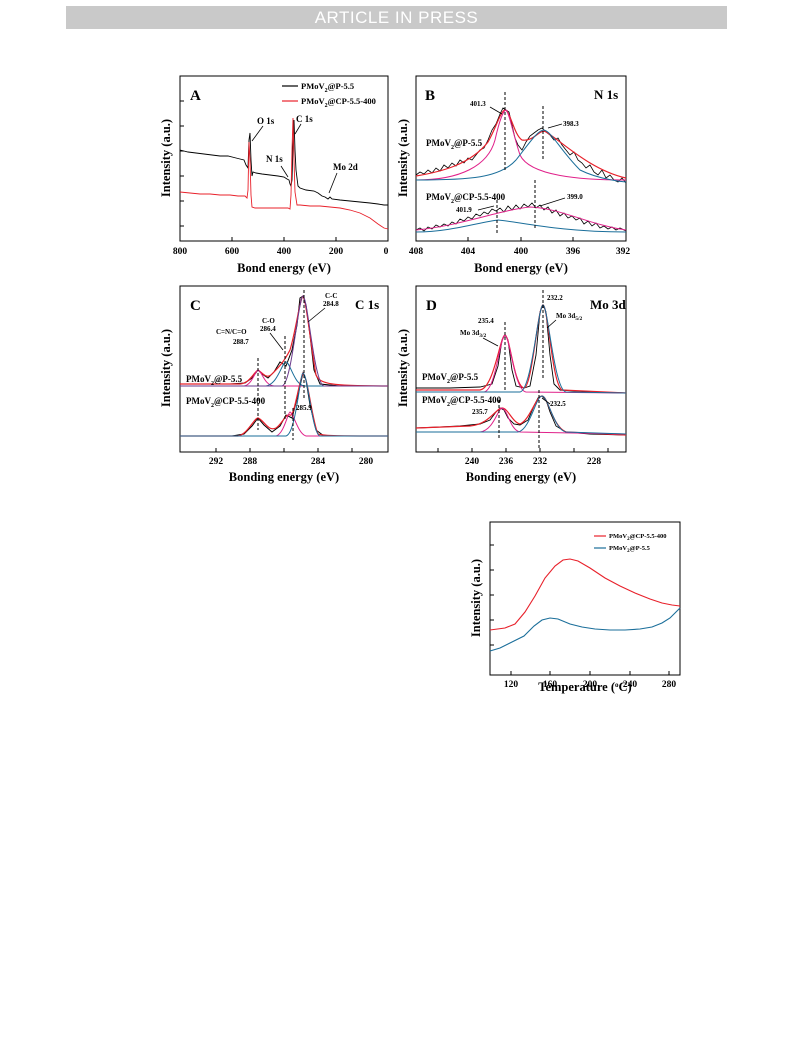 This screenshot has height=1057, width=793. What do you see at coordinates (336, 252) in the screenshot?
I see `panel-a-xtick-3: 200` at bounding box center [336, 252].